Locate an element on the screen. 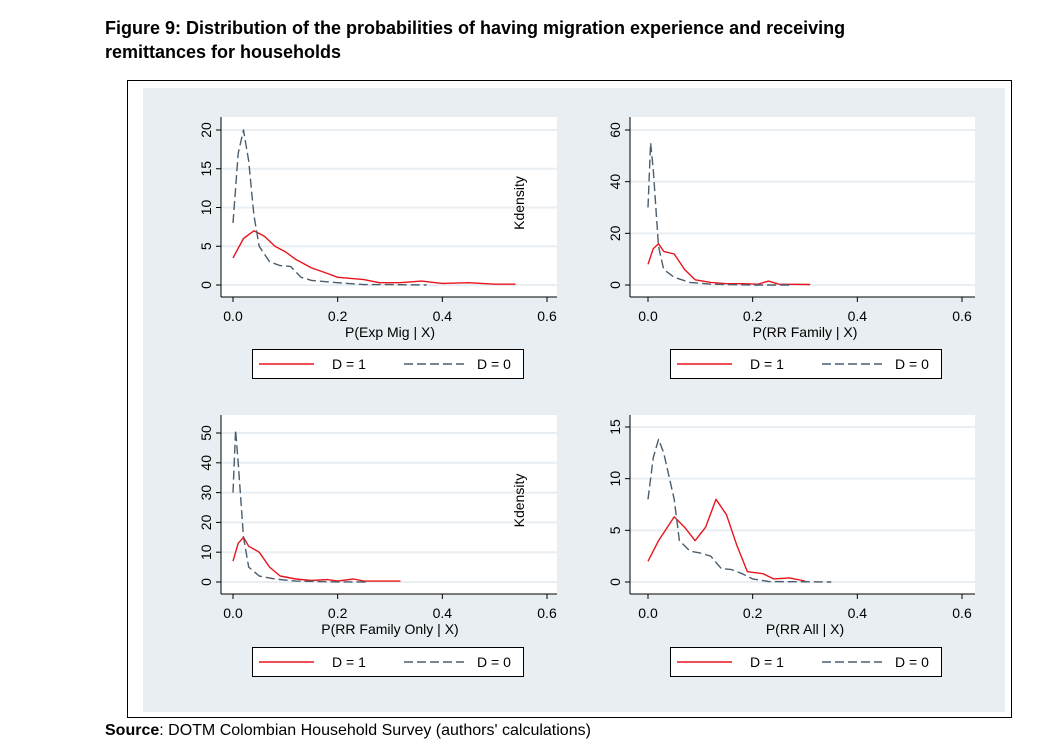 The image size is (1054, 747). legend-box is located at coordinates (388, 662).